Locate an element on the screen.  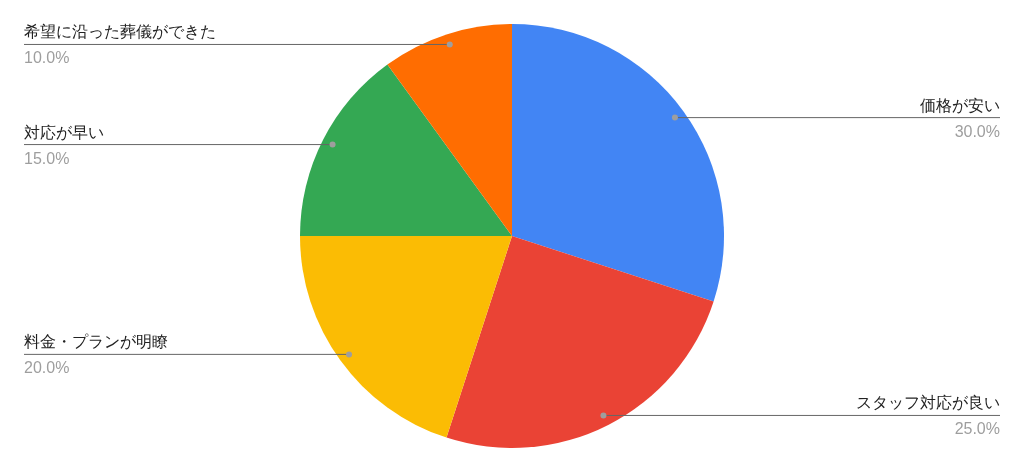
slice-label: スタッフ対応が良い is located at coordinates (928, 403).